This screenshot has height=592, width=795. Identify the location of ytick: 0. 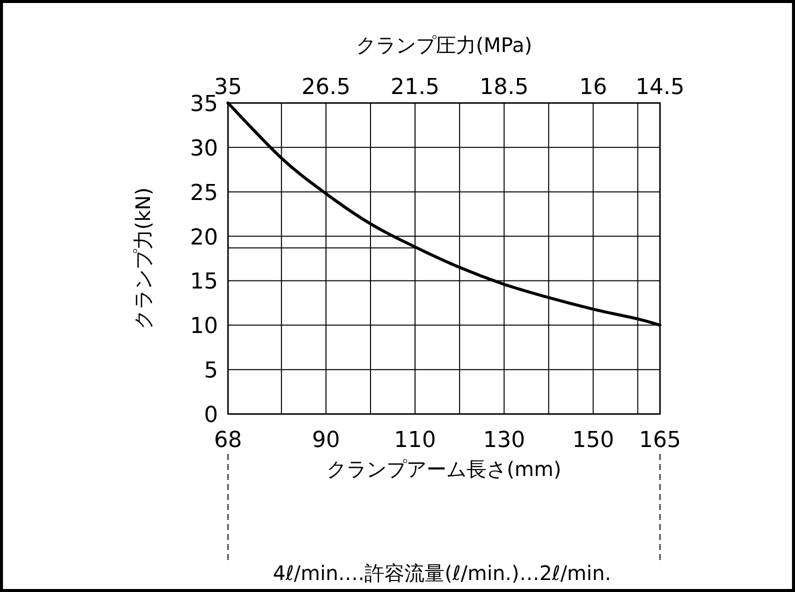
(211, 415).